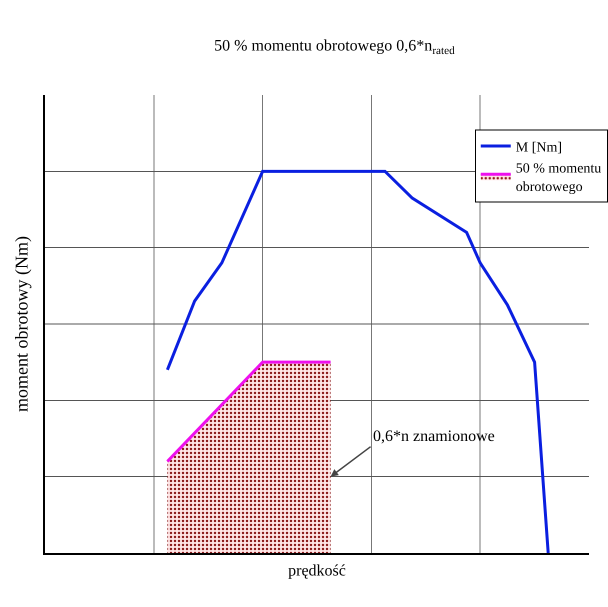 This screenshot has height=607, width=608. Describe the element at coordinates (434, 436) in the screenshot. I see `annotation: 0,6*n znamionowe` at that location.